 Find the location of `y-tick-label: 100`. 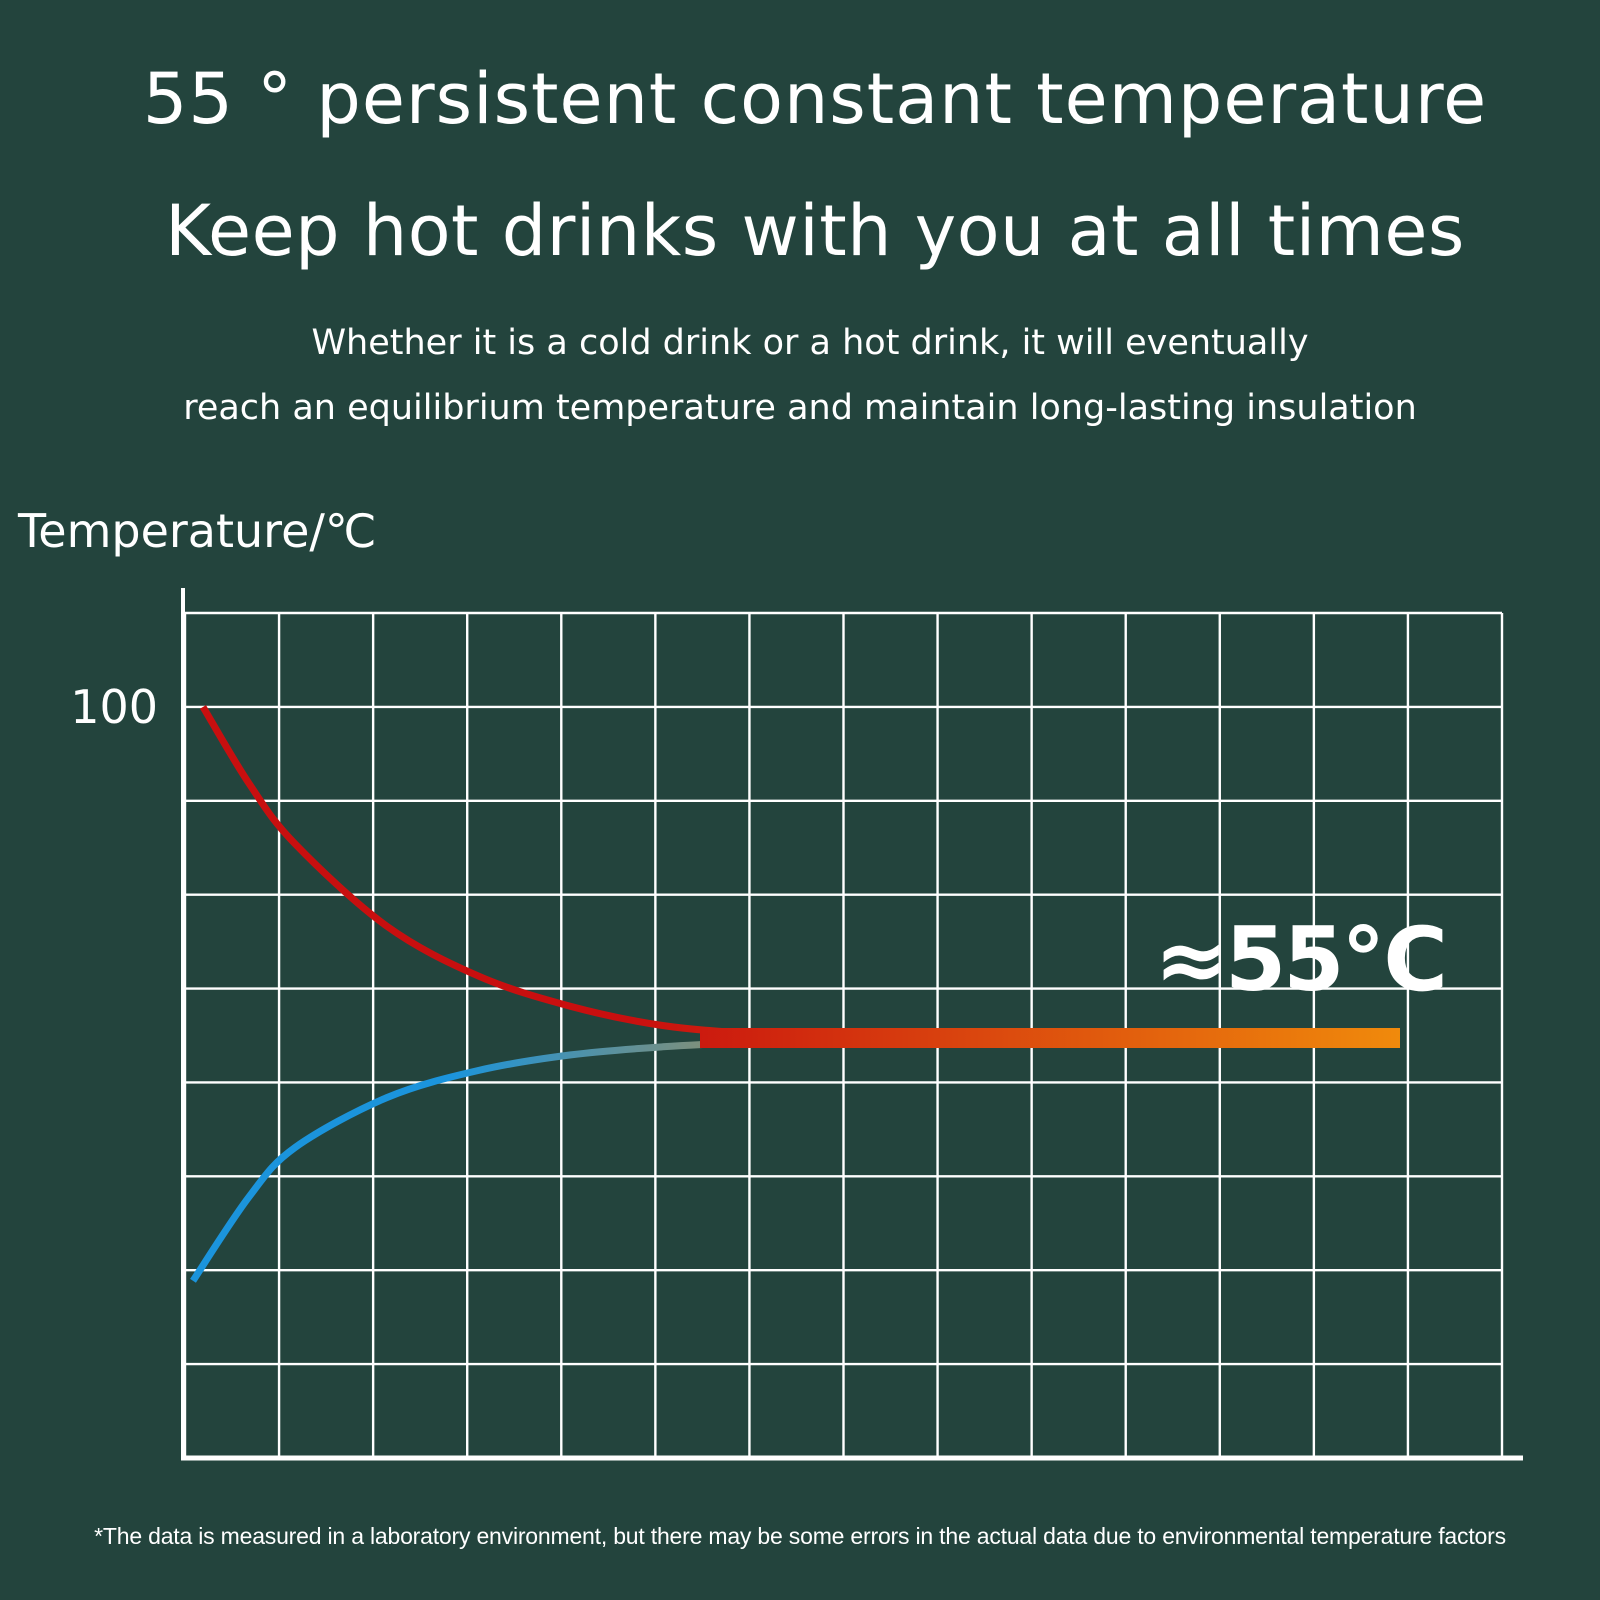

y-tick-label: 100 is located at coordinates (114, 707).